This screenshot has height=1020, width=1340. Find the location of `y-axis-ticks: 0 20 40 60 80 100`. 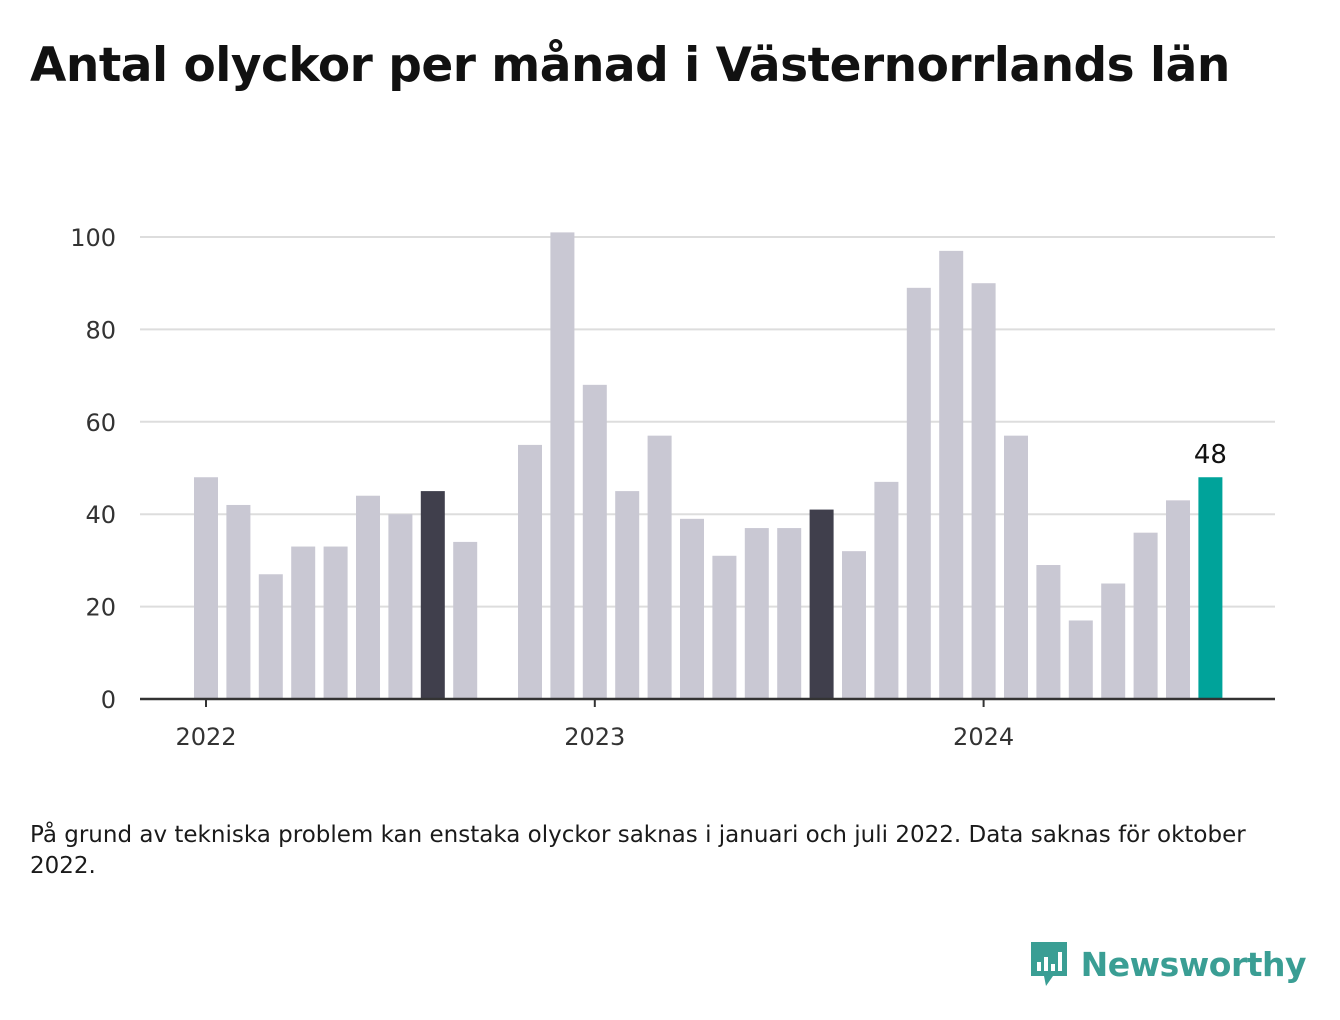

y-axis-ticks: 0 20 40 60 80 100 is located at coordinates (93, 469).